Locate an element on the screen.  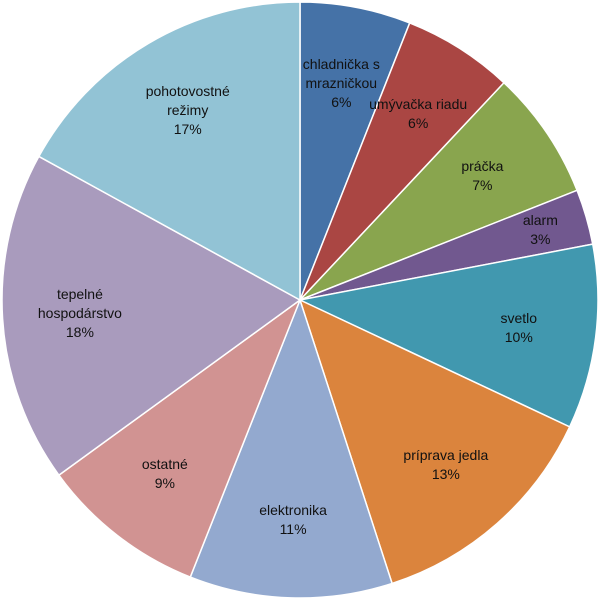
slice-label: tepelné hospodárstvo 18% is located at coordinates (80, 314).